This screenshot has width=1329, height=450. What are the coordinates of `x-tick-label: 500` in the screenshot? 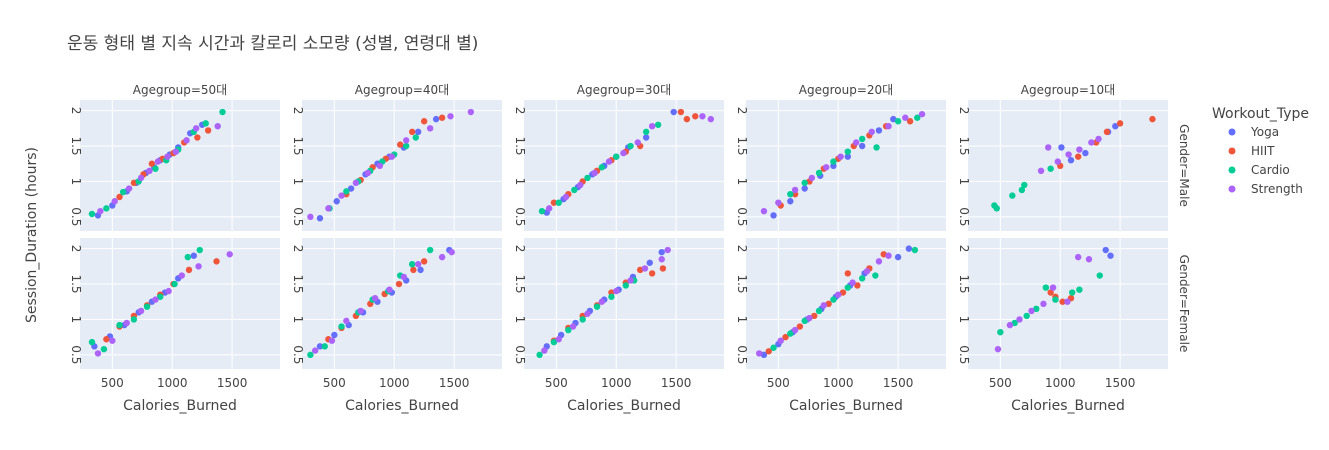 It's located at (1000, 383).